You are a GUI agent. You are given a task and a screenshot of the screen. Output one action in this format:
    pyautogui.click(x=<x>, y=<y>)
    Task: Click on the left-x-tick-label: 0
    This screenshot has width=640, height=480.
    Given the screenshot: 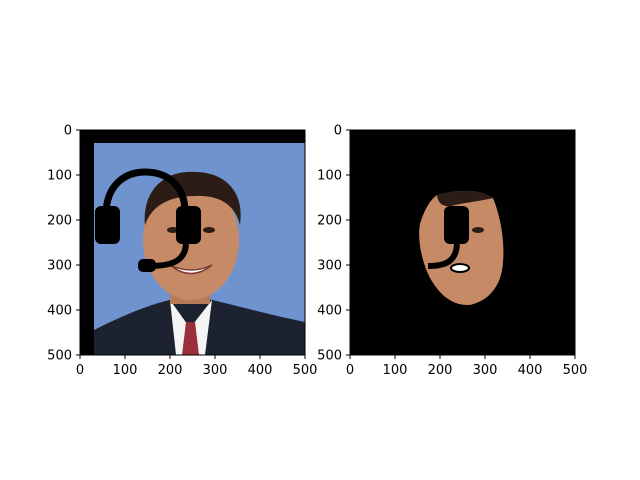 What is the action you would take?
    pyautogui.click(x=80, y=370)
    